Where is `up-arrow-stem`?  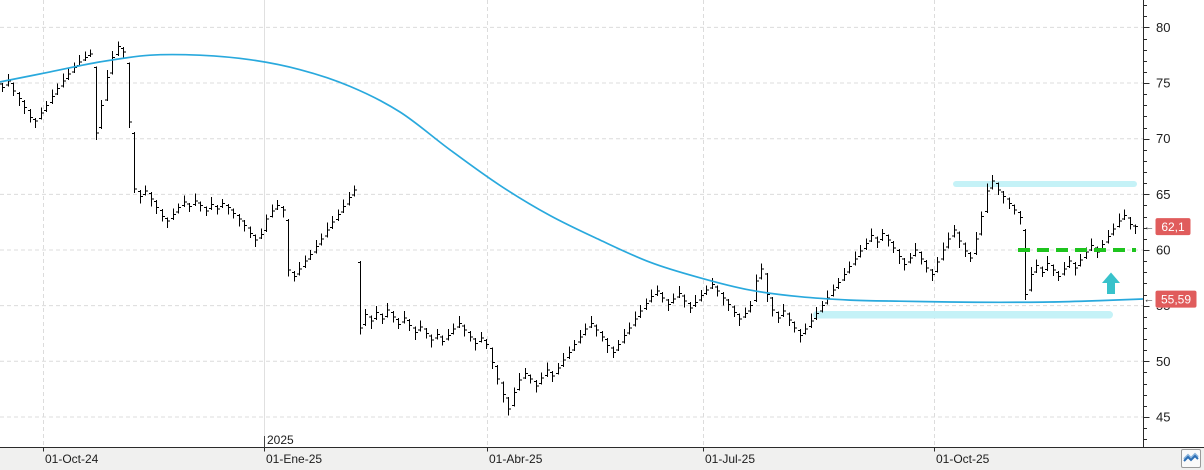 up-arrow-stem is located at coordinates (1111, 288).